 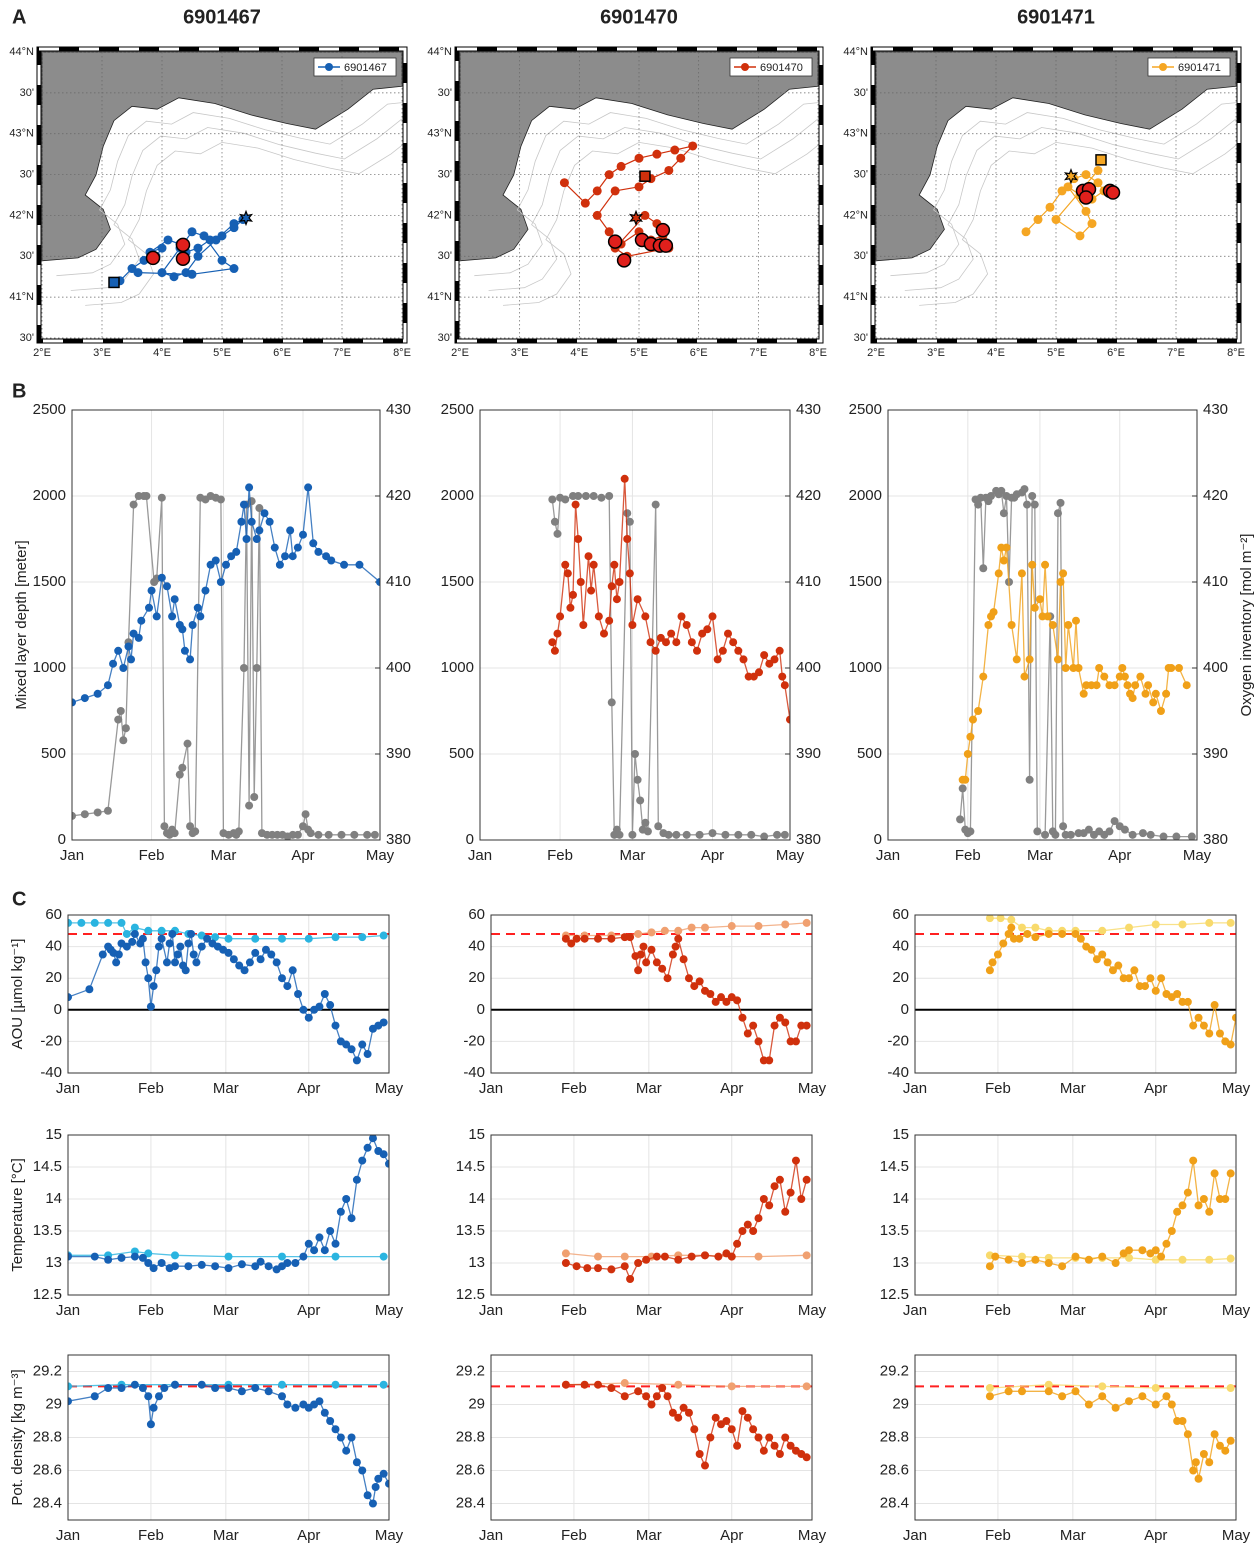 I want to click on y-tick-label: 0, so click(x=878, y=839).